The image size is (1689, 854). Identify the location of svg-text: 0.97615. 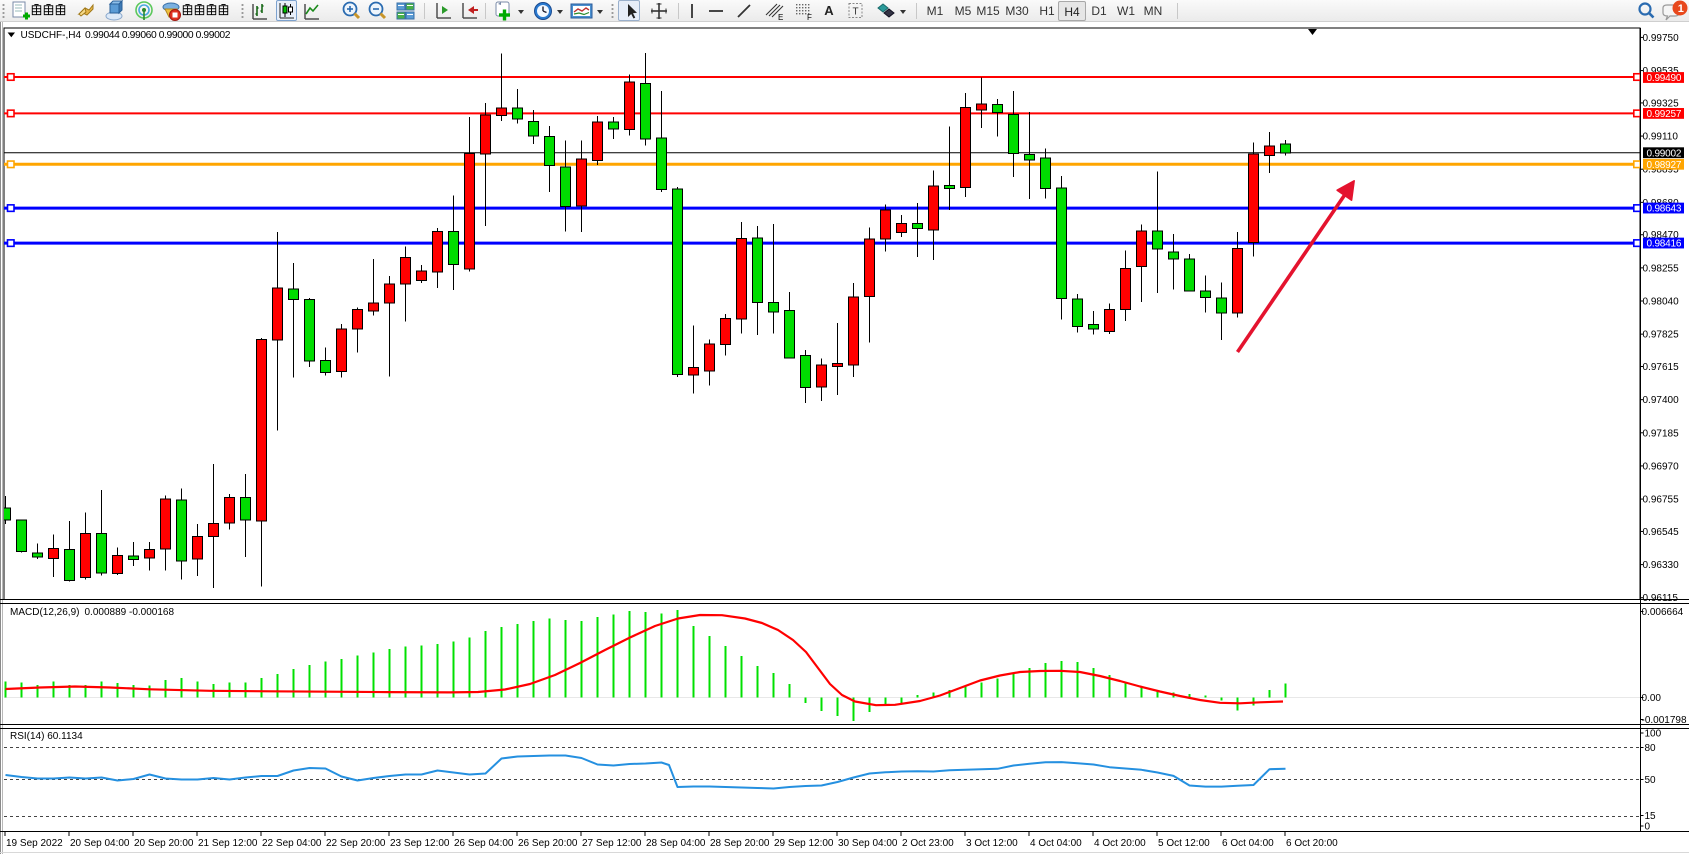
(1661, 367).